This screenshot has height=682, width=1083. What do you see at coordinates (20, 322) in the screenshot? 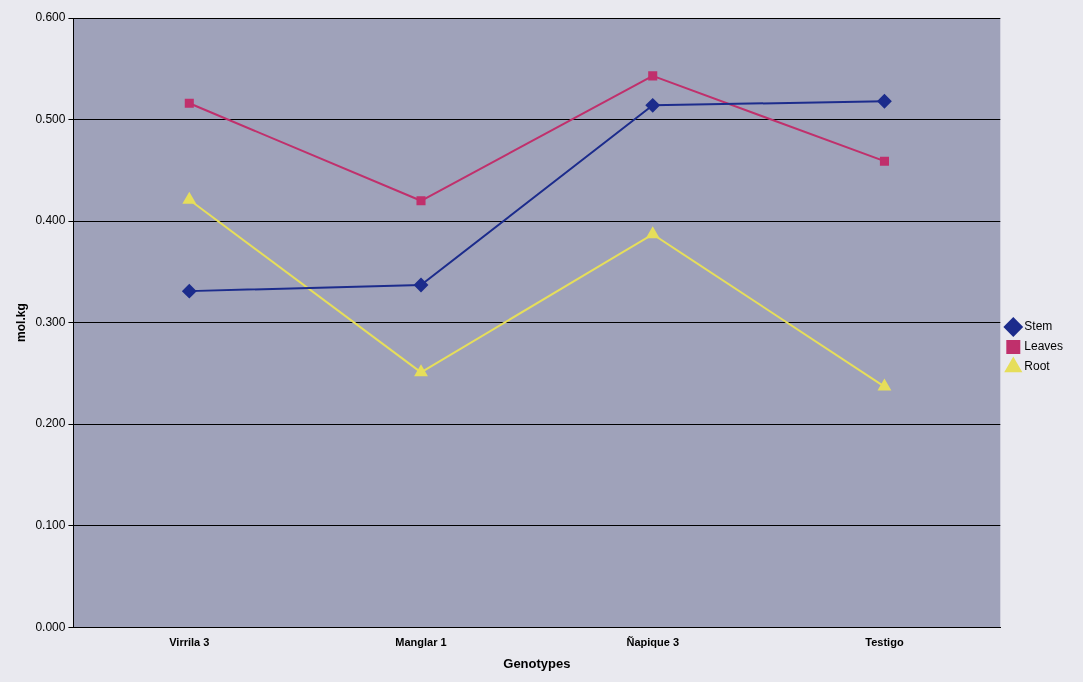
I see `y-axis-title: mol.kg` at bounding box center [20, 322].